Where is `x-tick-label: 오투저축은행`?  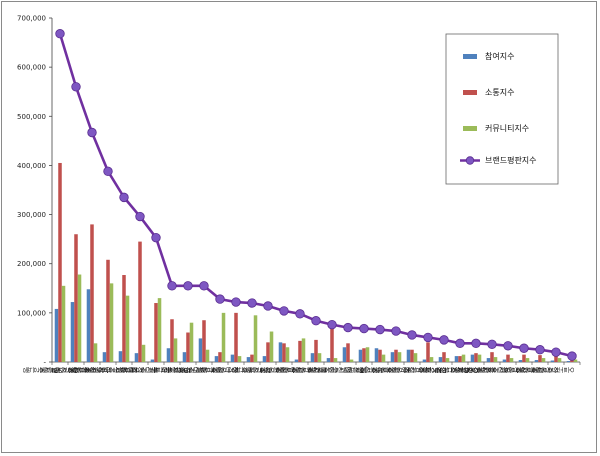 x-tick-label: 오투저축은행 is located at coordinates (553, 370).